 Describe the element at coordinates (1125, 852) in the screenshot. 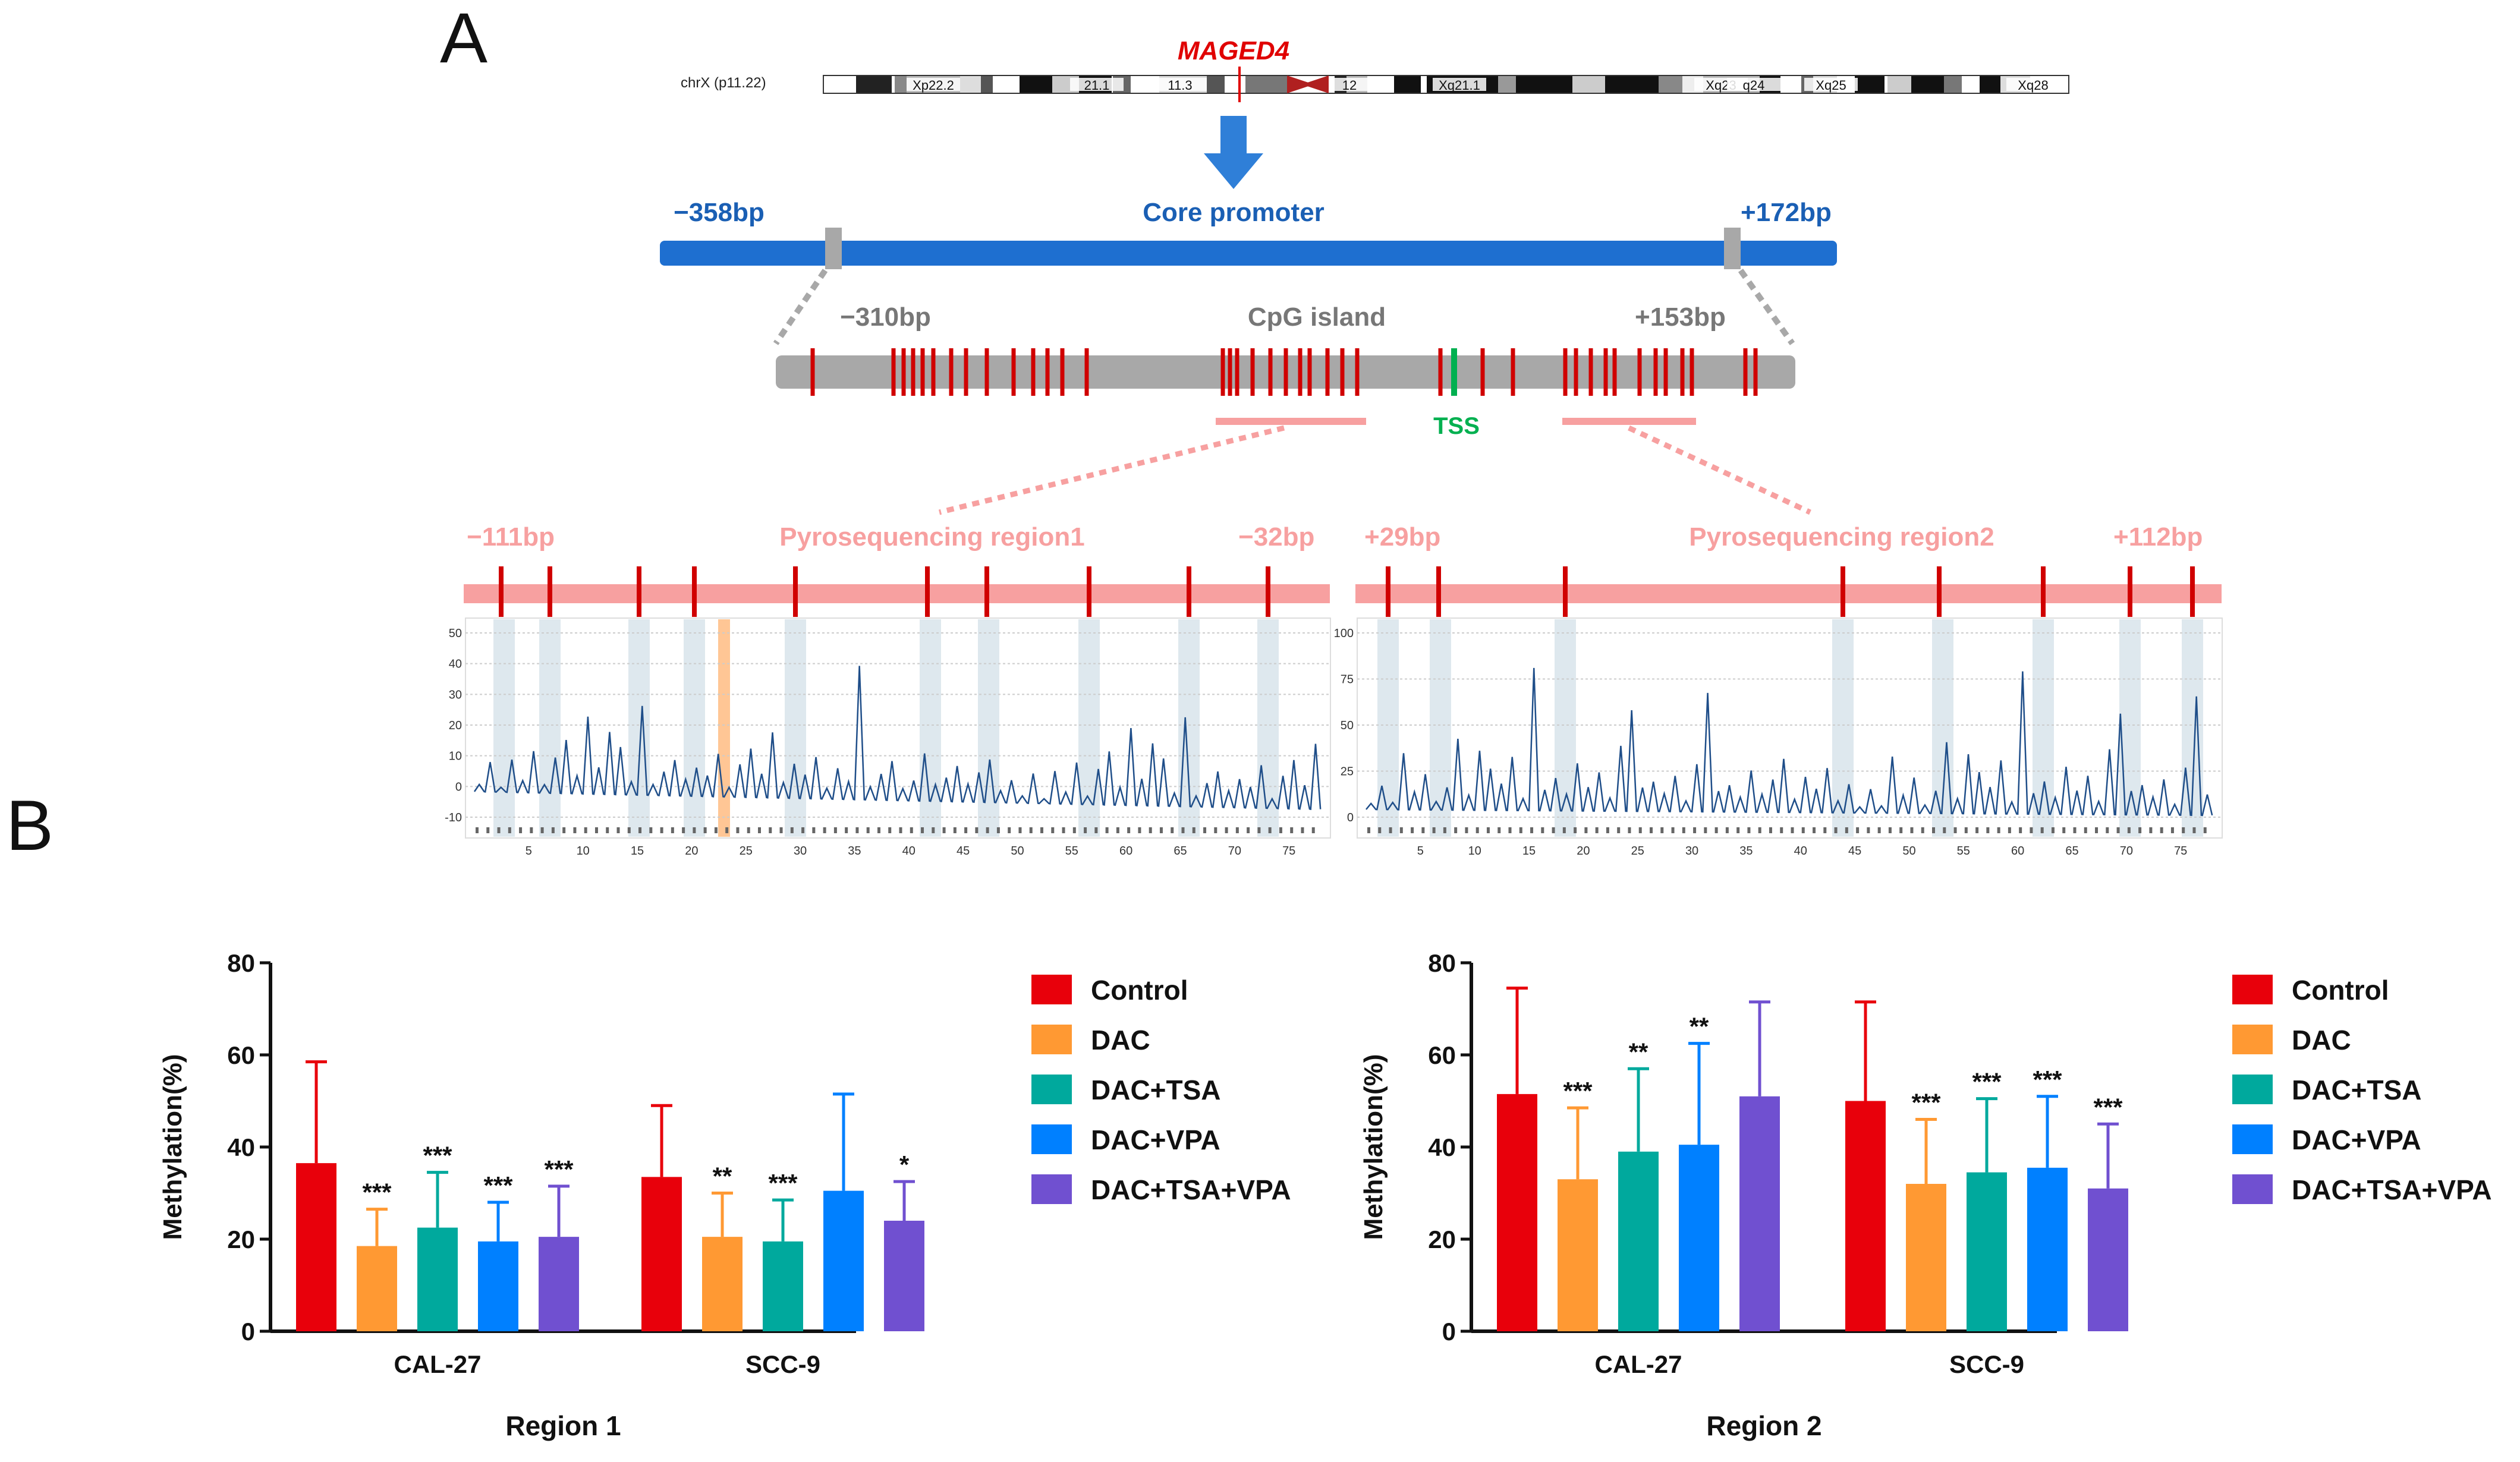

I see `pyrogram-x-tick: 60` at that location.